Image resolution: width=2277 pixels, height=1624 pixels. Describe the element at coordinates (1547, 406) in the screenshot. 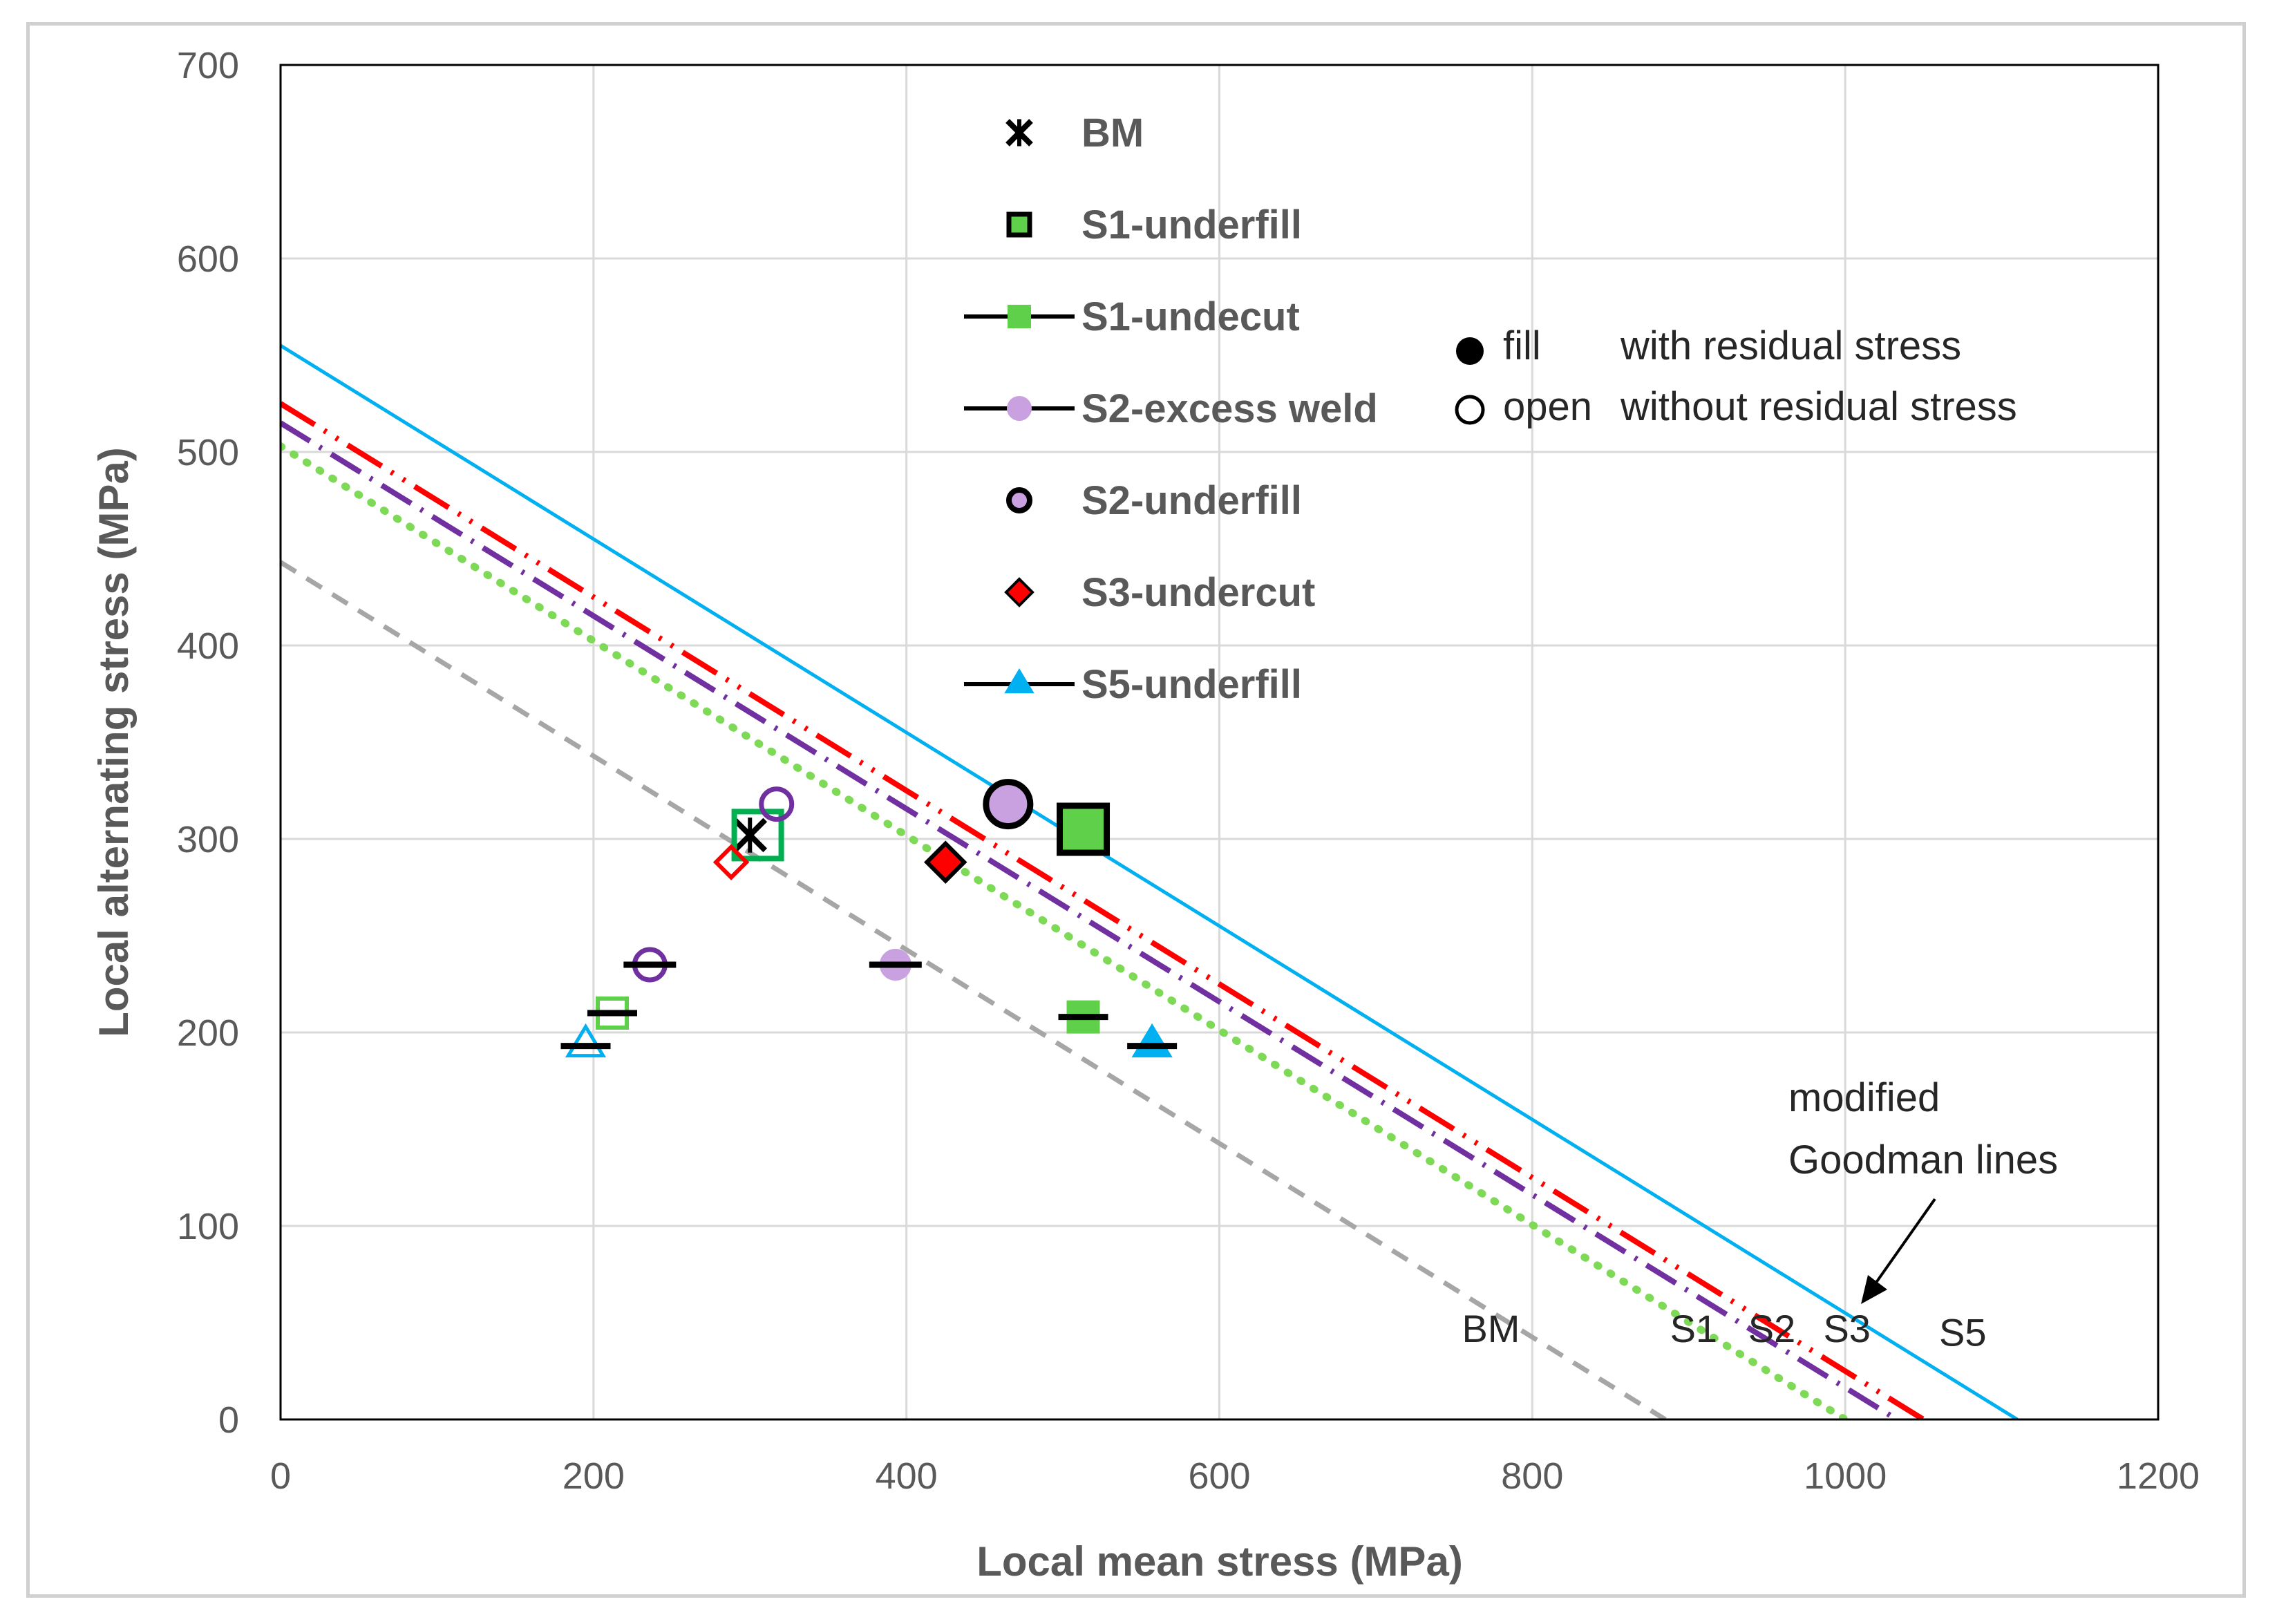

I see `open-note-symbol: open` at that location.